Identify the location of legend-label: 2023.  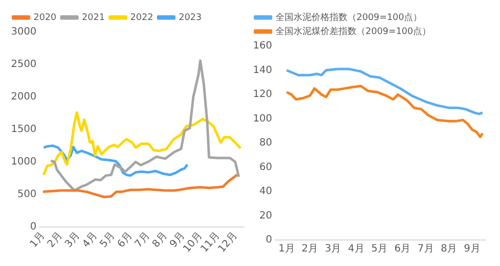
(190, 17).